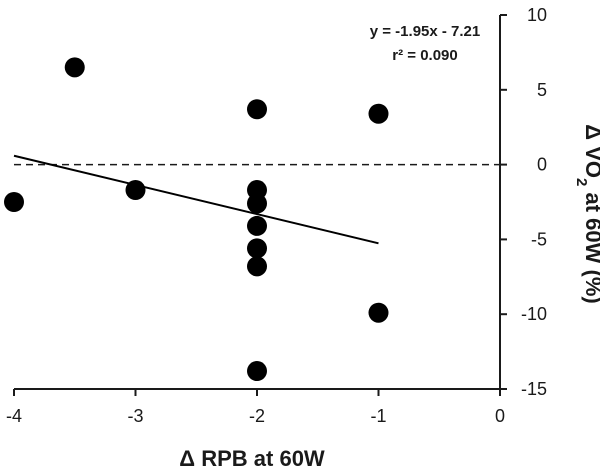 The height and width of the screenshot is (474, 600). What do you see at coordinates (587, 213) in the screenshot?
I see `y-axis-title: Δ VO2 at 60W (%)` at bounding box center [587, 213].